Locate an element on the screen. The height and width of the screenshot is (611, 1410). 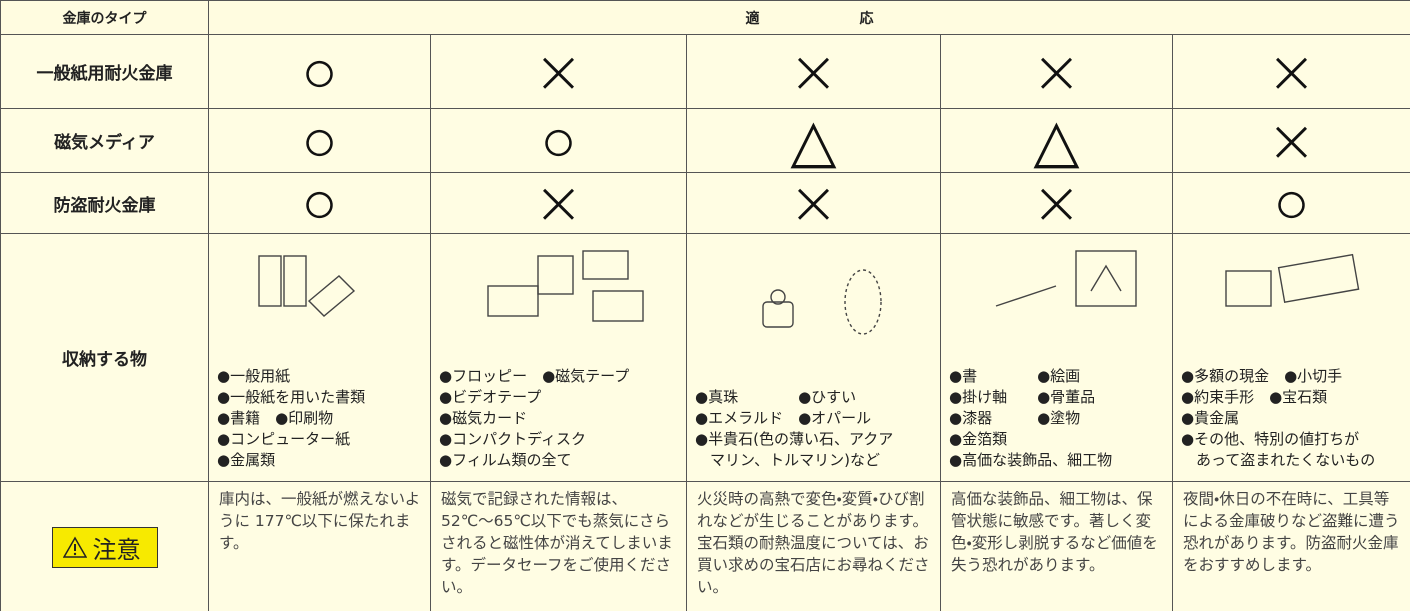
storage-item: ●漆器 ●塗物 is located at coordinates (1015, 418).